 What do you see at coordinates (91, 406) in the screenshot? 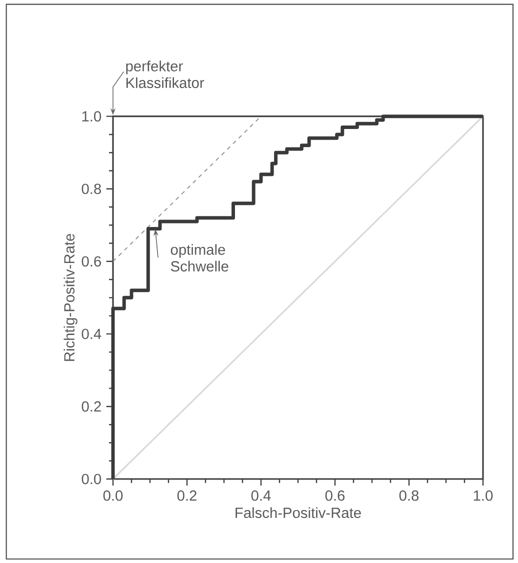
I see `y-tick-label: 0.2` at bounding box center [91, 406].